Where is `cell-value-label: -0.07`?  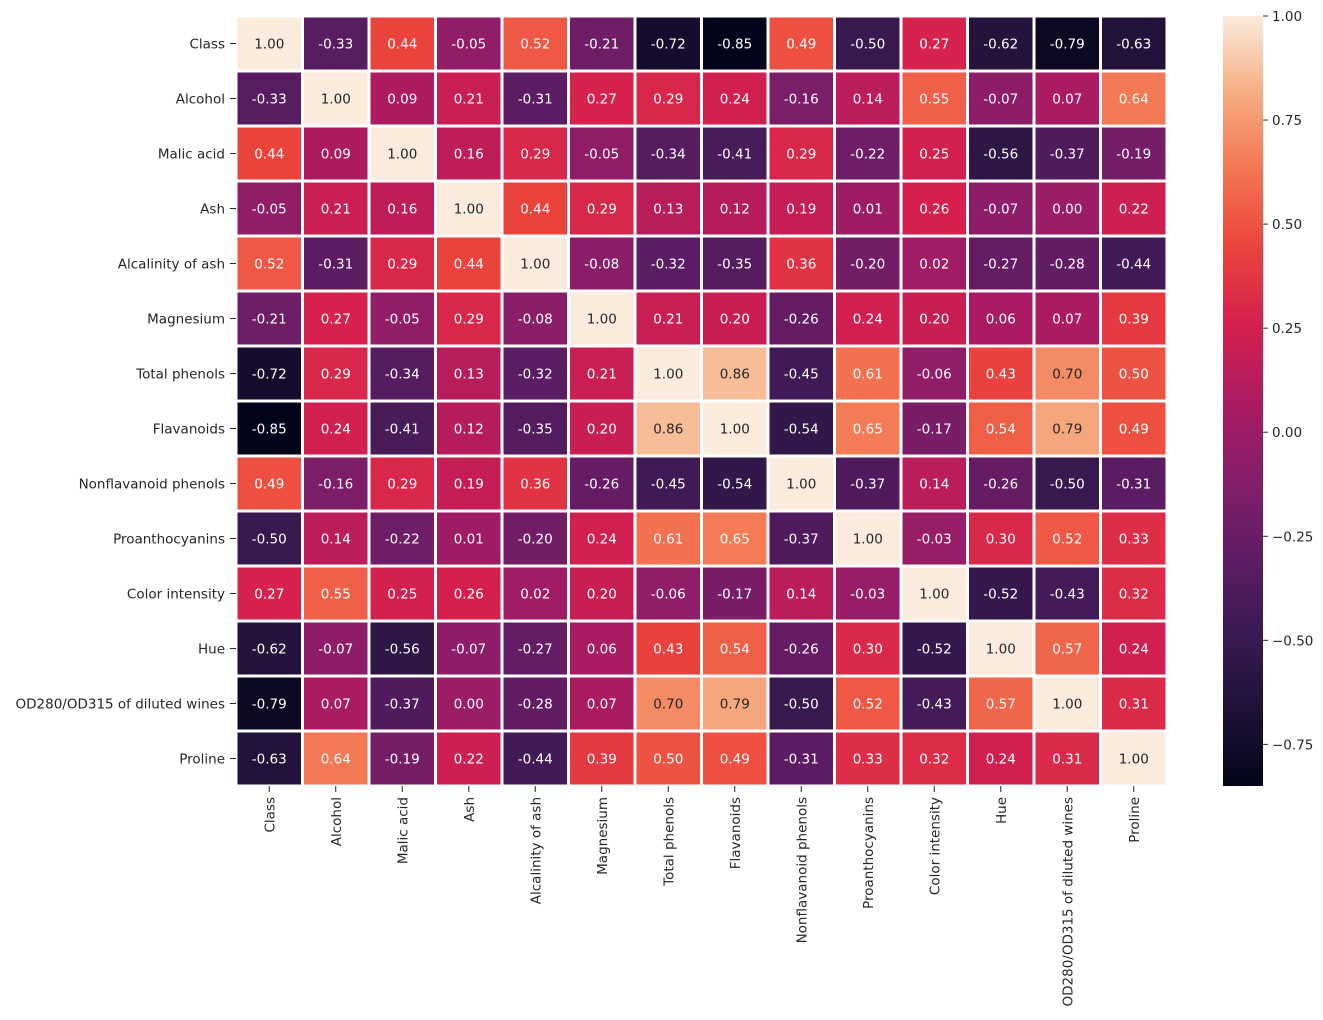 cell-value-label: -0.07 is located at coordinates (1000, 210).